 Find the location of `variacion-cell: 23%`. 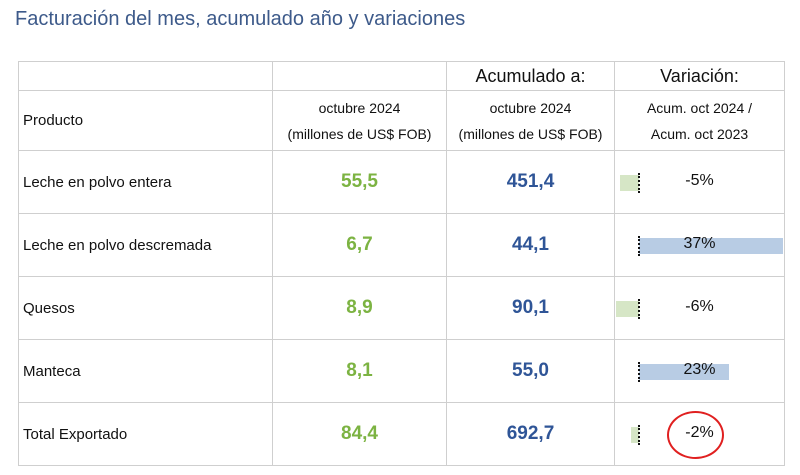

variacion-cell: 23% is located at coordinates (699, 371).